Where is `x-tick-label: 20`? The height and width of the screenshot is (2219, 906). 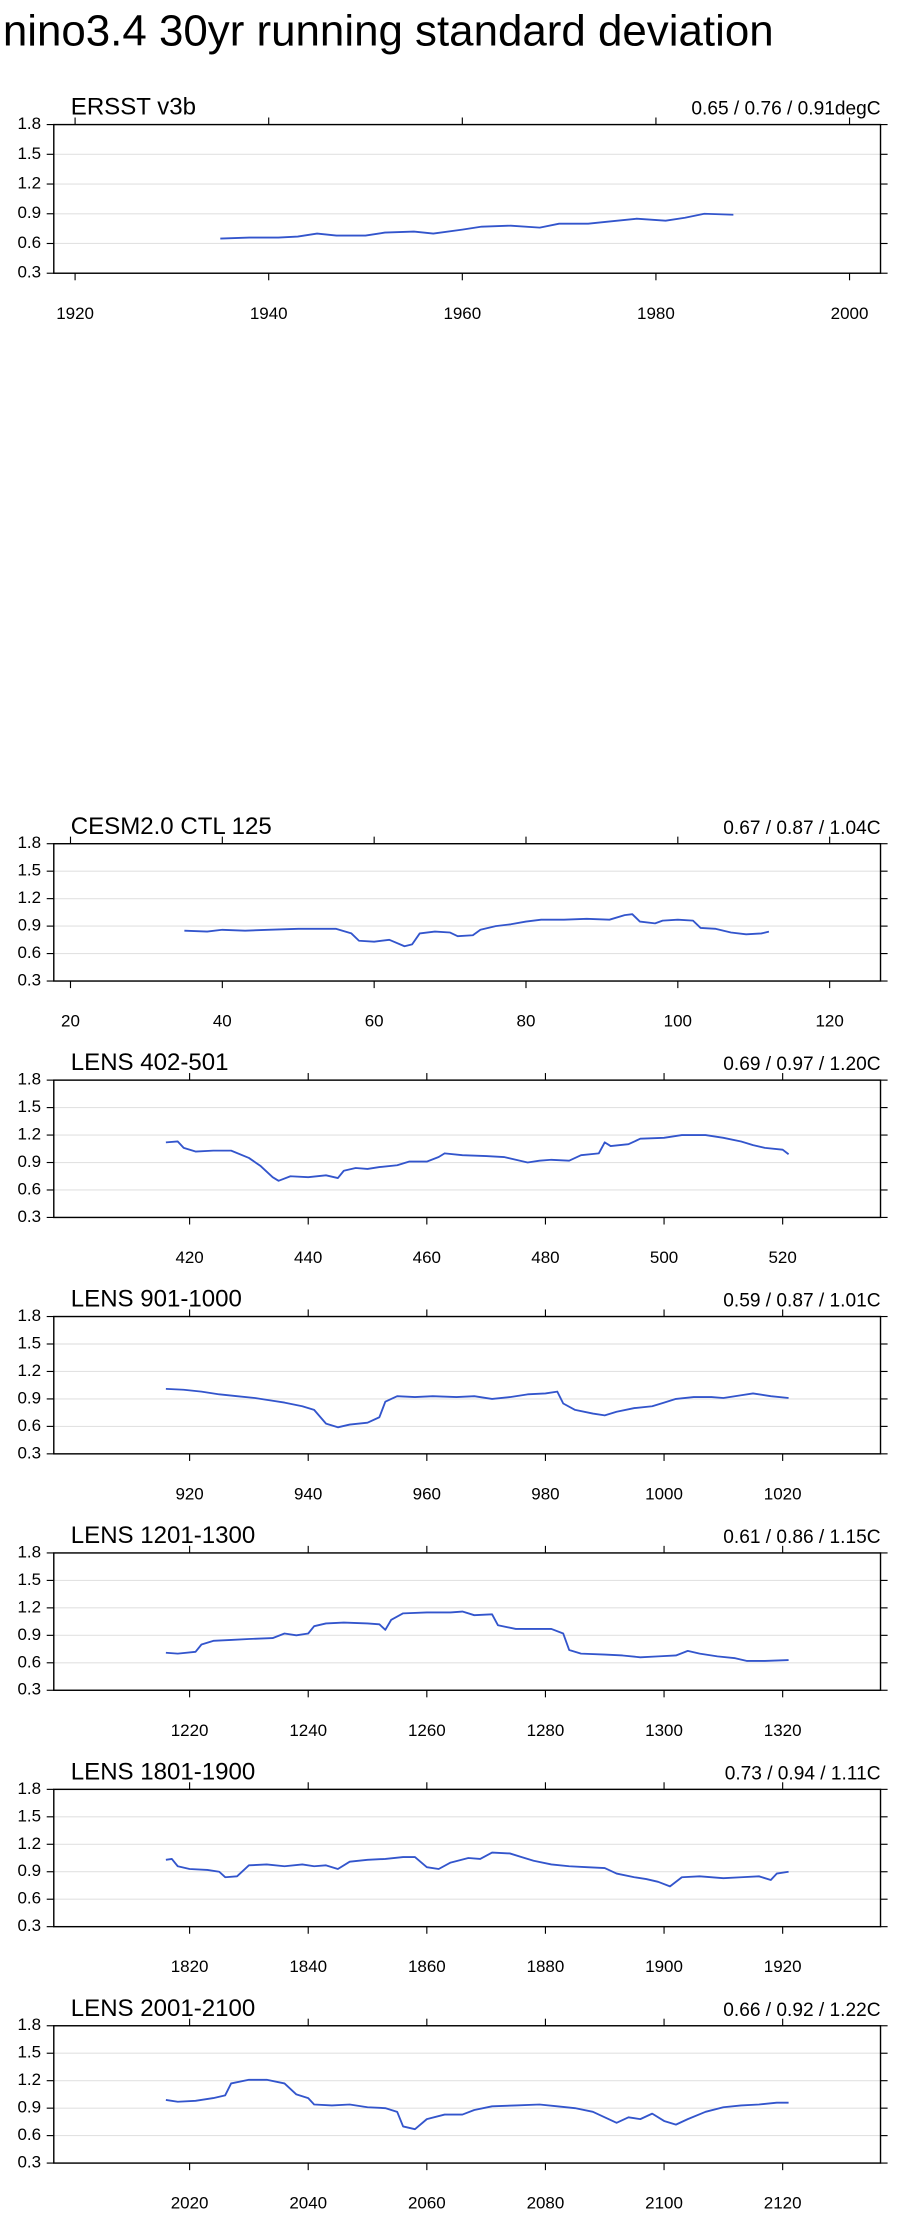
x-tick-label: 20 is located at coordinates (70, 1021).